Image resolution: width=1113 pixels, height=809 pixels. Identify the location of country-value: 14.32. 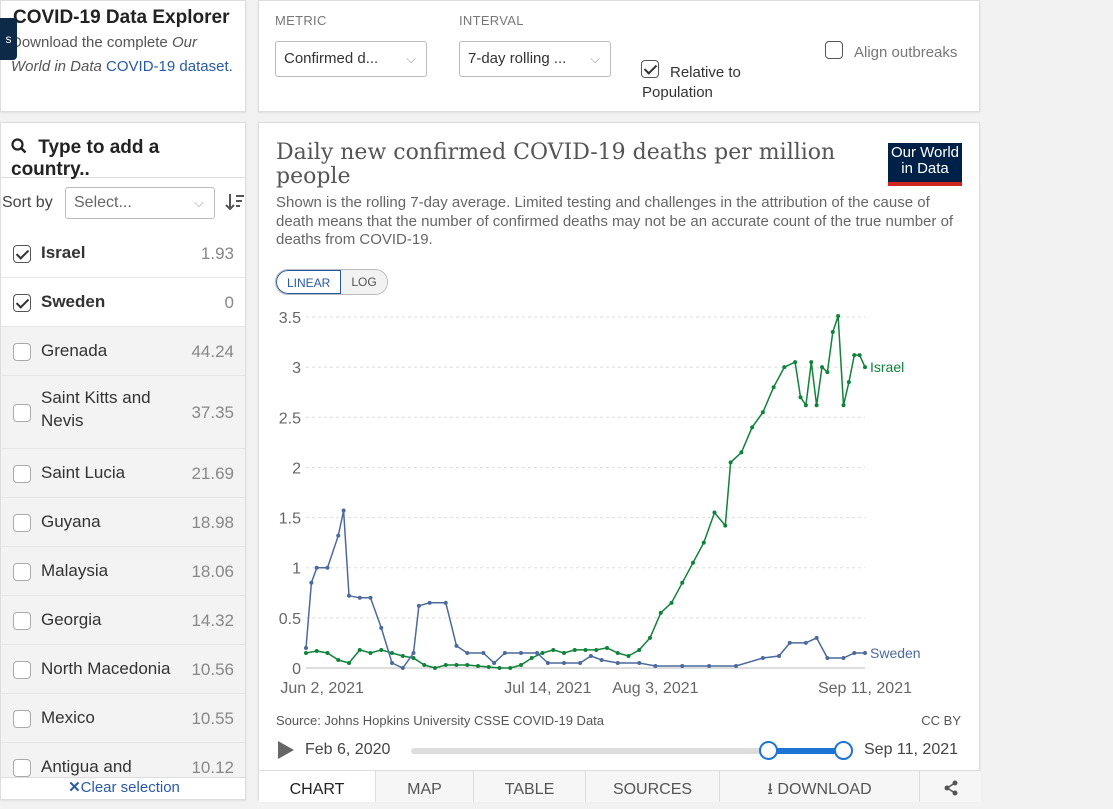
(212, 620).